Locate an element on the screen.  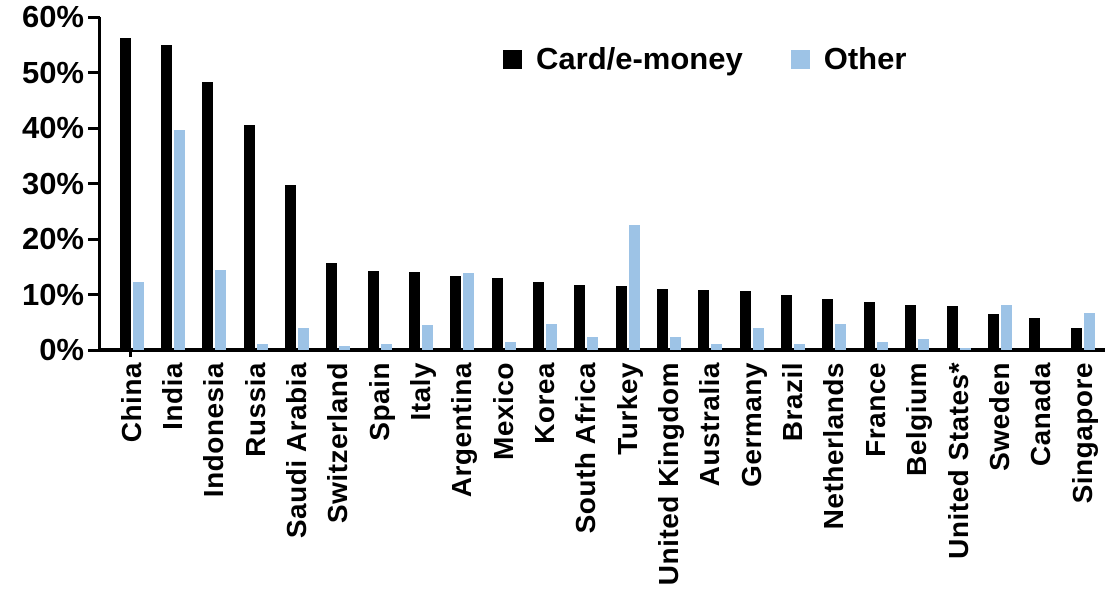
y-label-20: 20% is located at coordinates (52, 238).